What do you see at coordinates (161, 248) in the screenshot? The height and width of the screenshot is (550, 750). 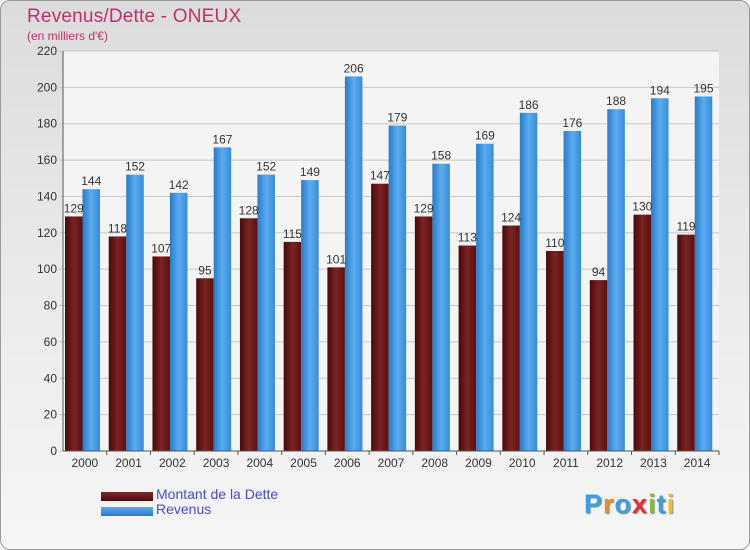 I see `data-label-debt: 107` at bounding box center [161, 248].